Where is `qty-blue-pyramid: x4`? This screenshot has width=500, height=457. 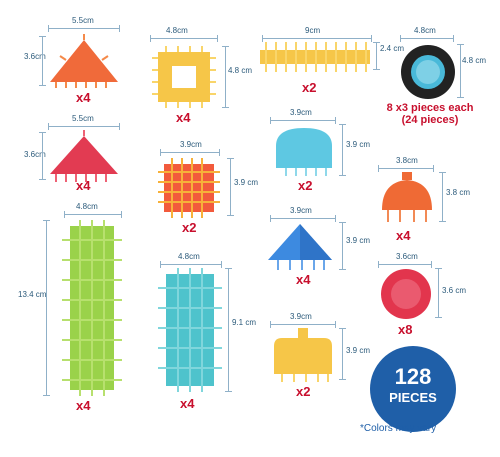 qty-blue-pyramid: x4 is located at coordinates (303, 279).